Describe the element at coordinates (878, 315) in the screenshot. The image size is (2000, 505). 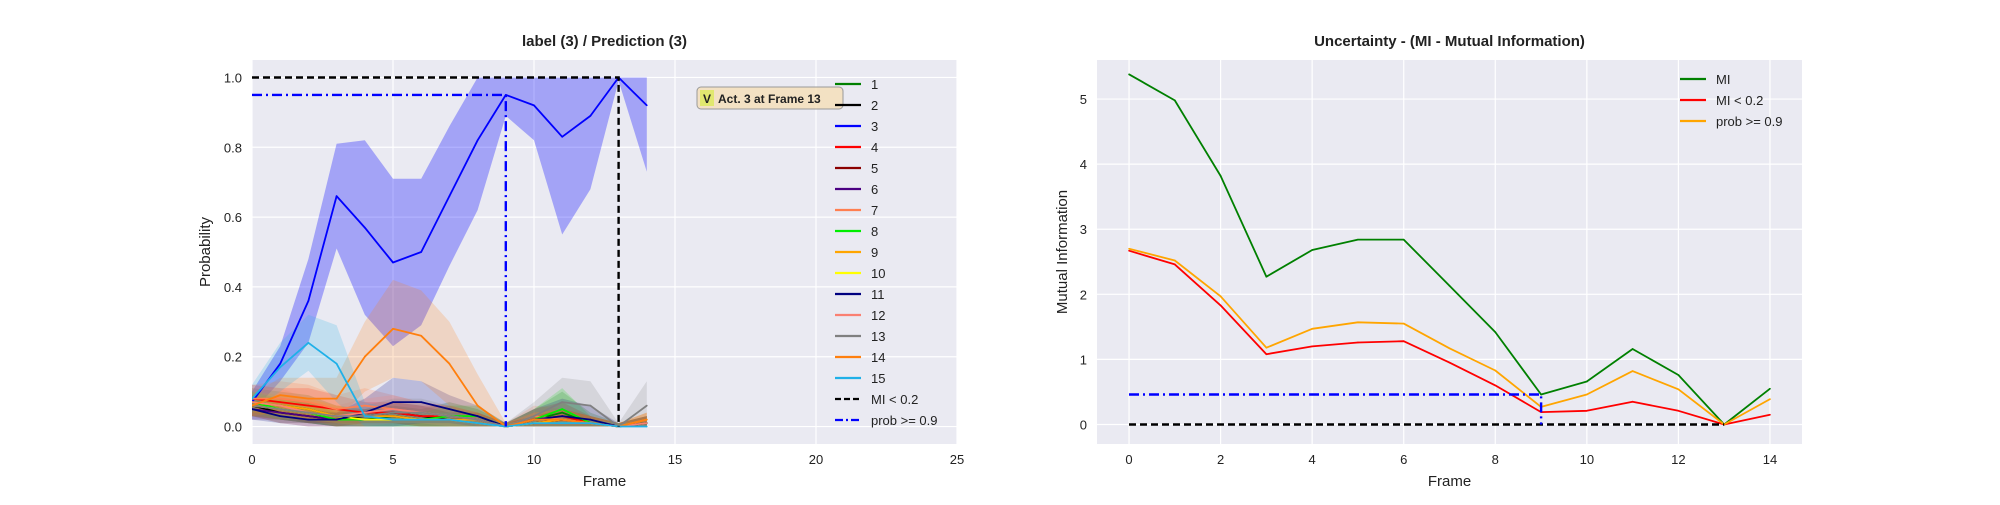
I see `legend-label: 12` at that location.